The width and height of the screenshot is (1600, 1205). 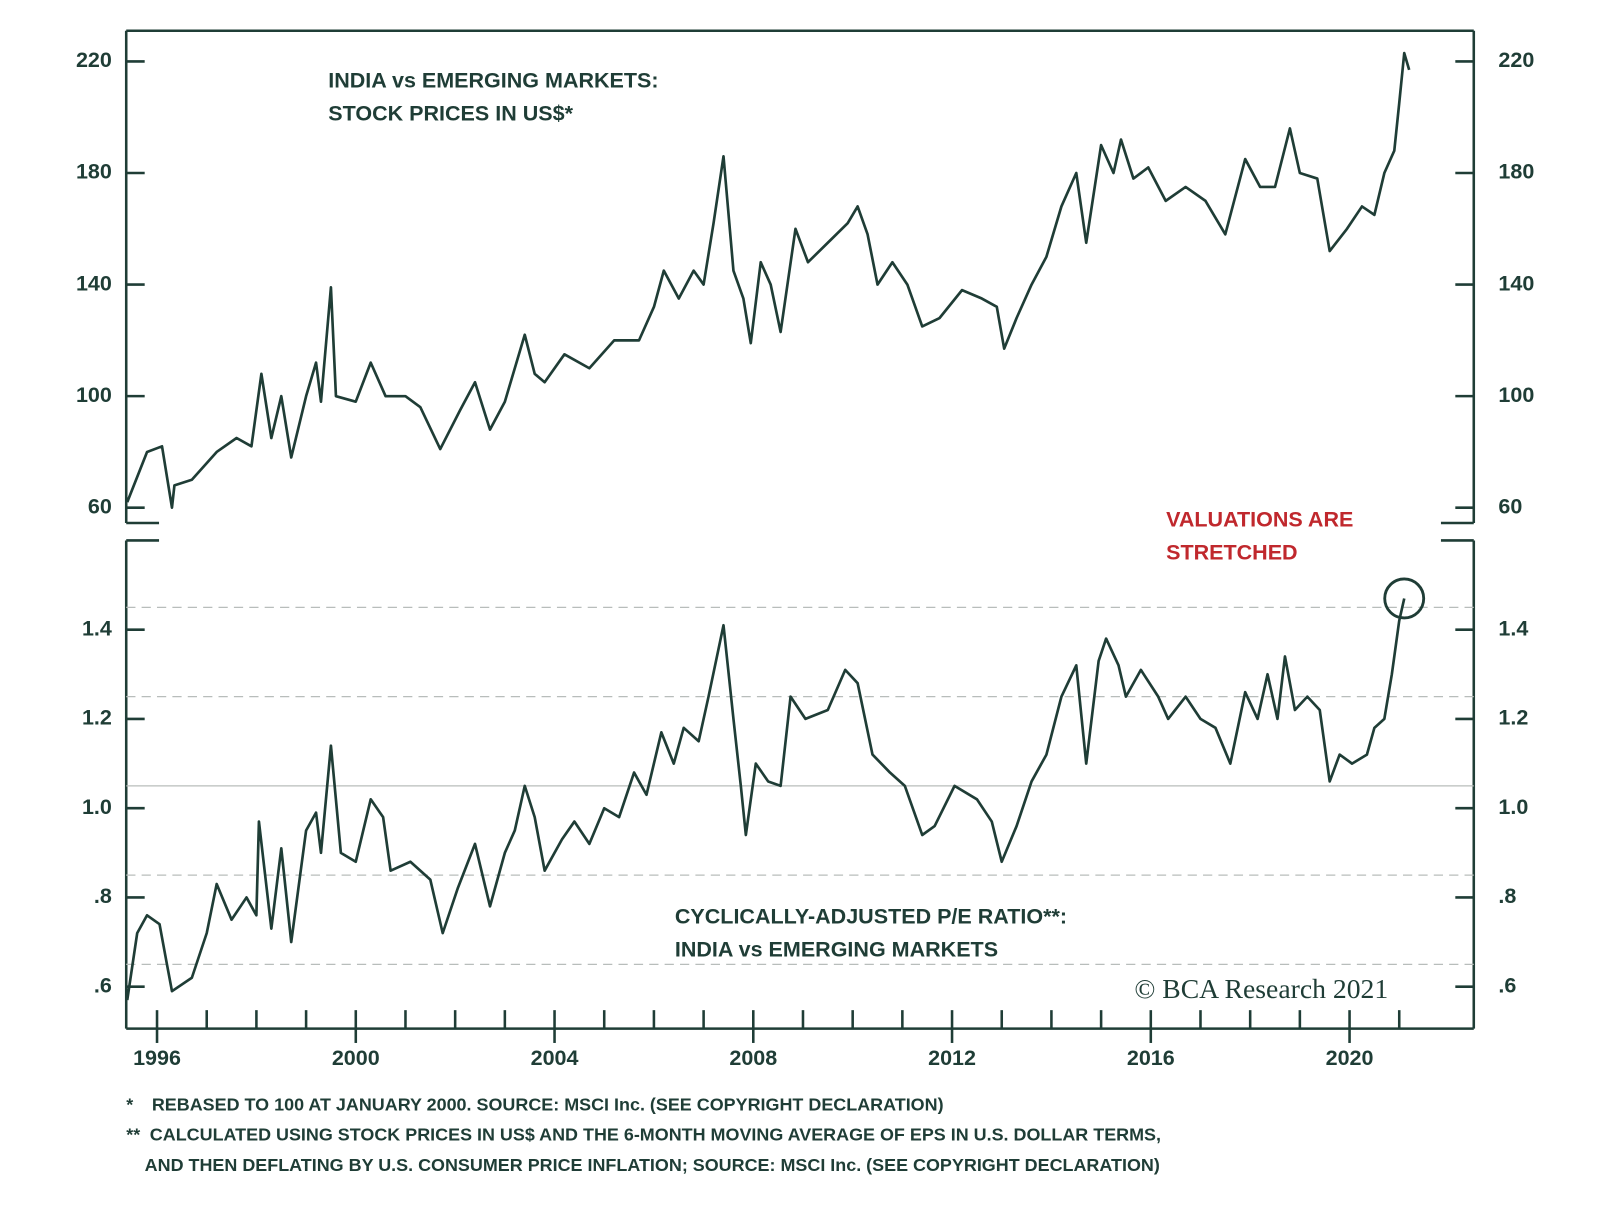 What do you see at coordinates (450, 114) in the screenshot?
I see `chart-title: STOCK PRICES IN US$*` at bounding box center [450, 114].